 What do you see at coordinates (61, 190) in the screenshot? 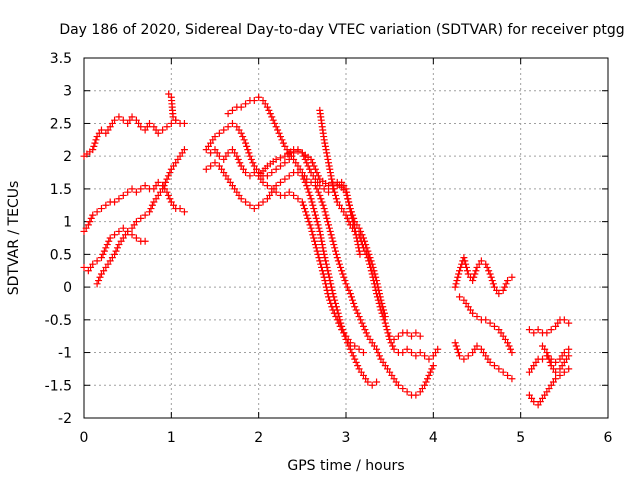
I see `y-tick-label: 1.5` at bounding box center [61, 190].